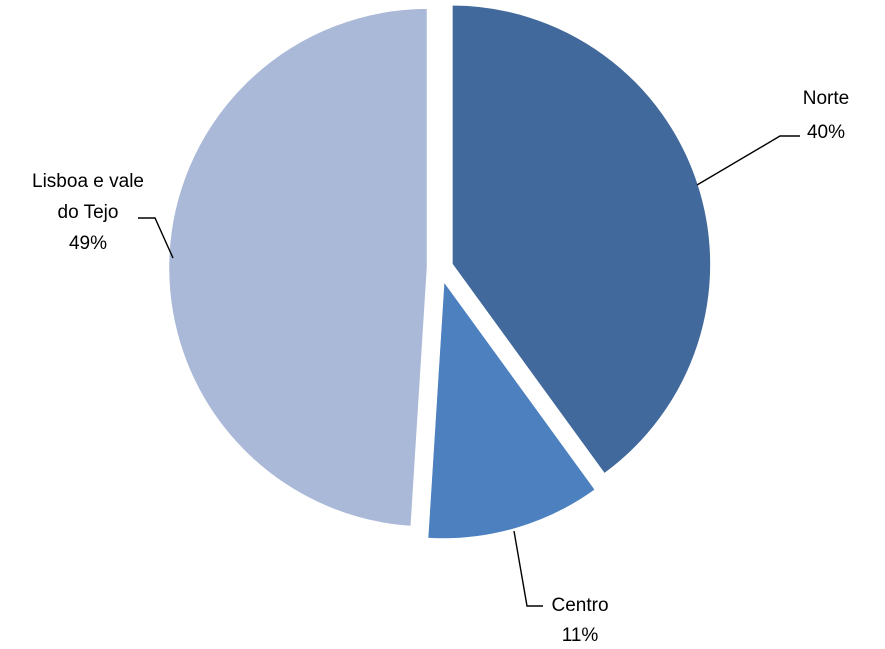 This screenshot has width=885, height=649. I want to click on slice-value-label: 11%, so click(580, 635).